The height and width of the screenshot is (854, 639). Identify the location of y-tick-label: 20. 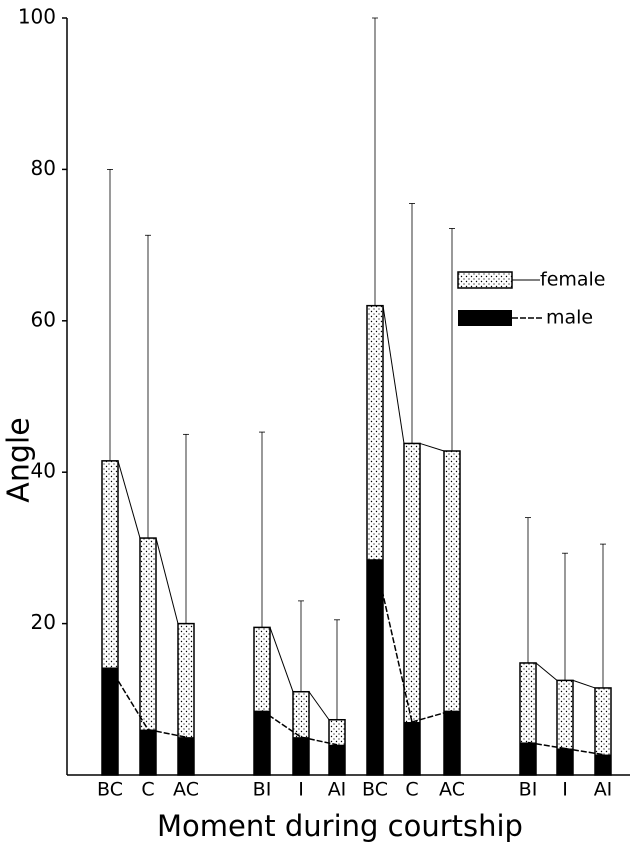
(43, 622).